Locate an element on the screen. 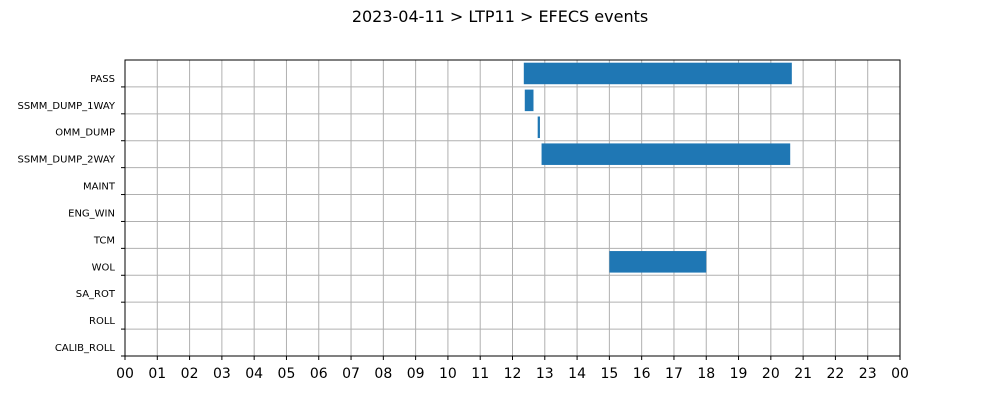  y-tick-label: MAINT is located at coordinates (99, 187).